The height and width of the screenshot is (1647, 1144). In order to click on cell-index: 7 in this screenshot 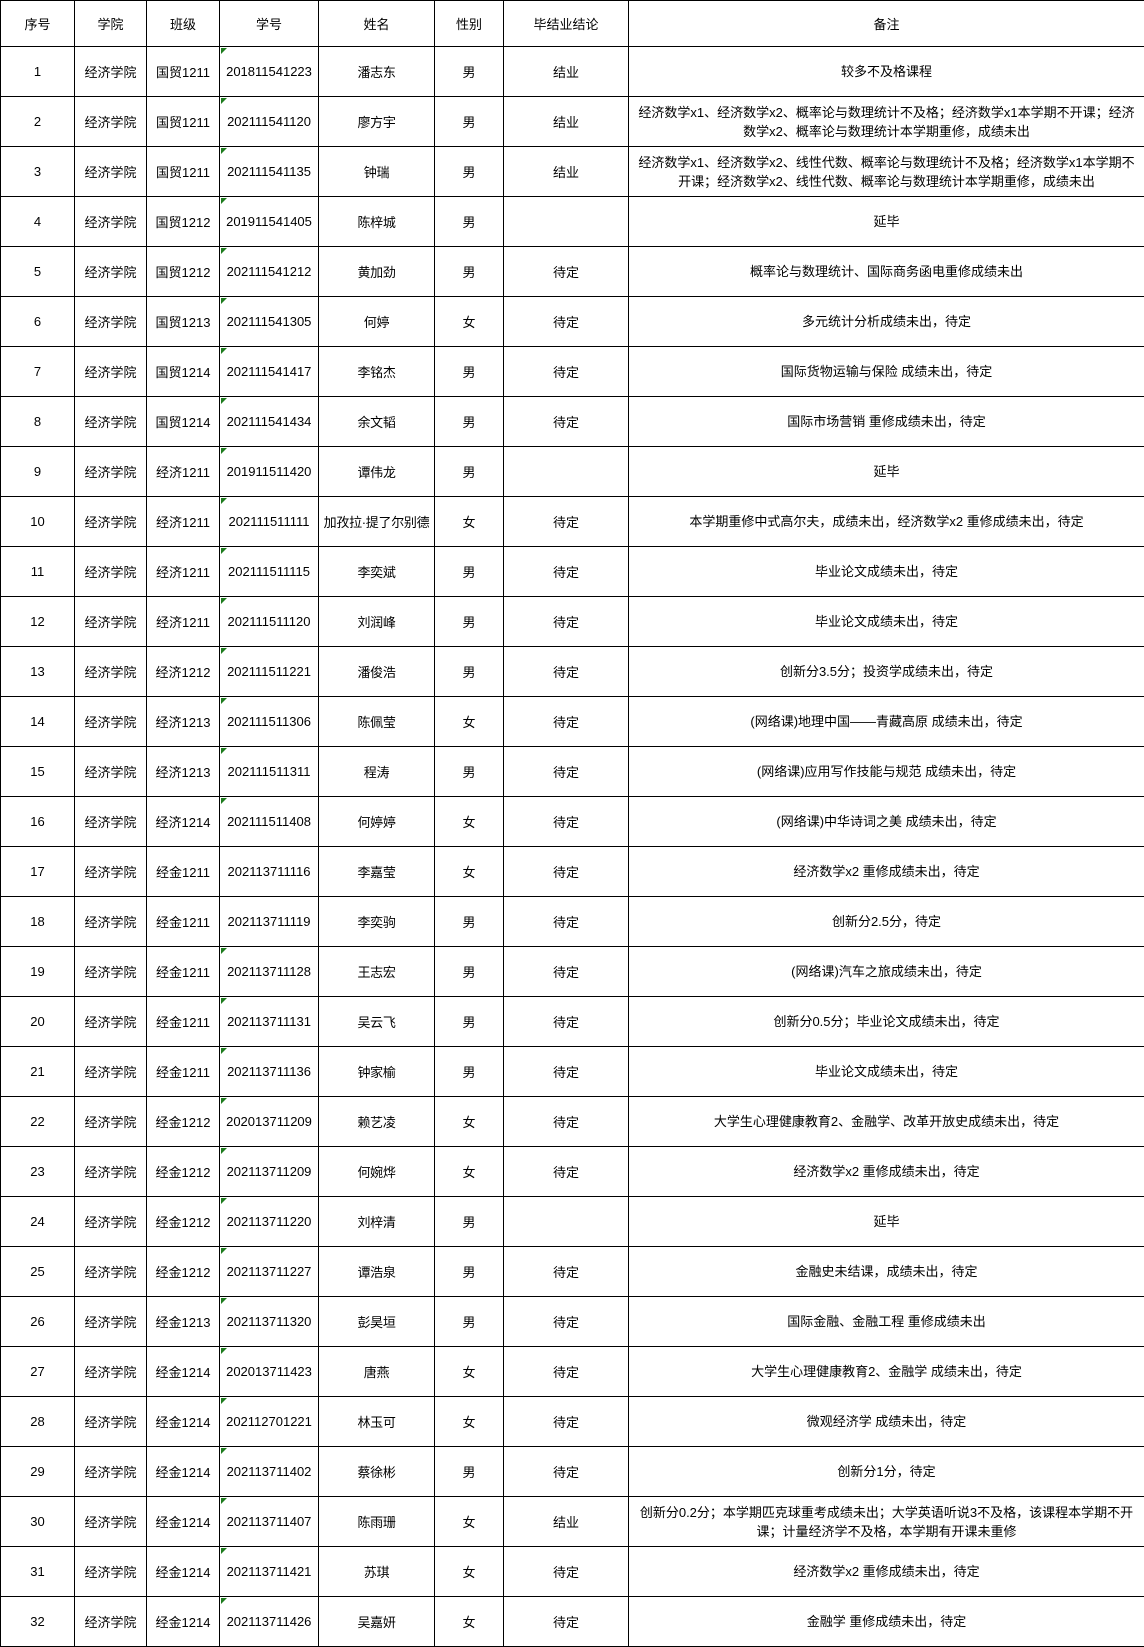, I will do `click(38, 372)`.